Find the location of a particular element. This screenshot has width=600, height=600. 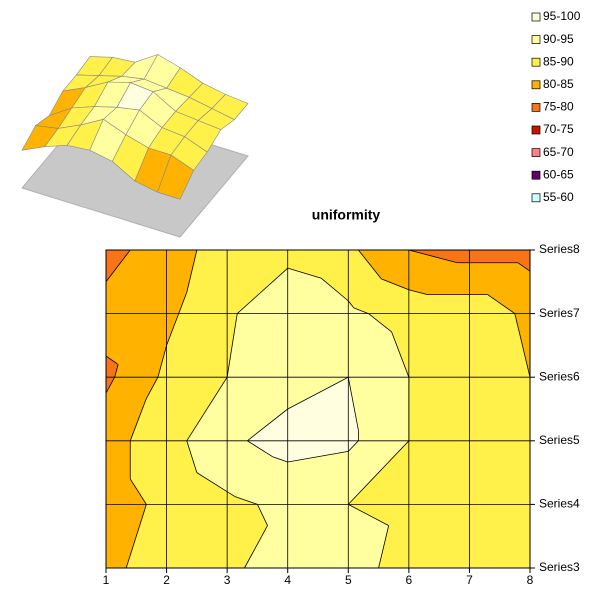

legend-label: 75-80 is located at coordinates (558, 107).